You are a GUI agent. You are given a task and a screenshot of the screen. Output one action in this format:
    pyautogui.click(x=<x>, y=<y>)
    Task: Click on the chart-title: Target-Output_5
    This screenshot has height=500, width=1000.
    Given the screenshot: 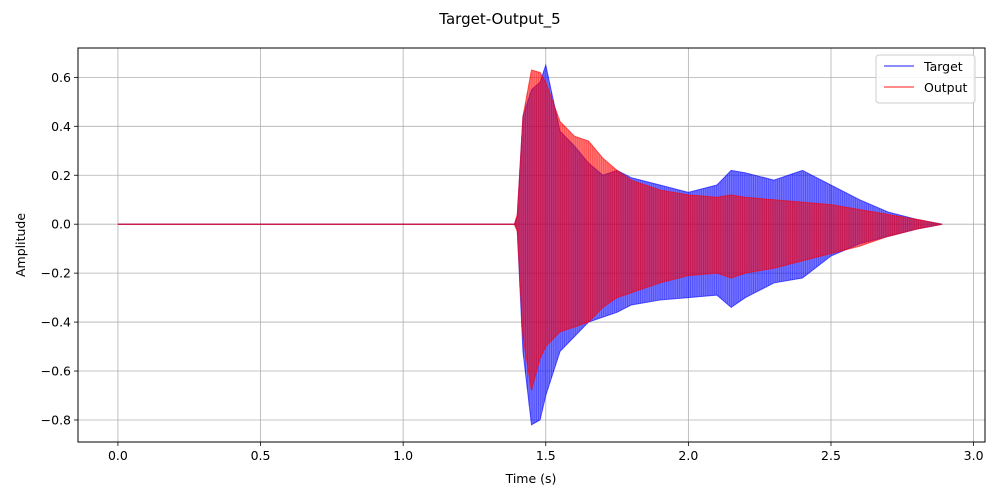 What is the action you would take?
    pyautogui.click(x=499, y=19)
    